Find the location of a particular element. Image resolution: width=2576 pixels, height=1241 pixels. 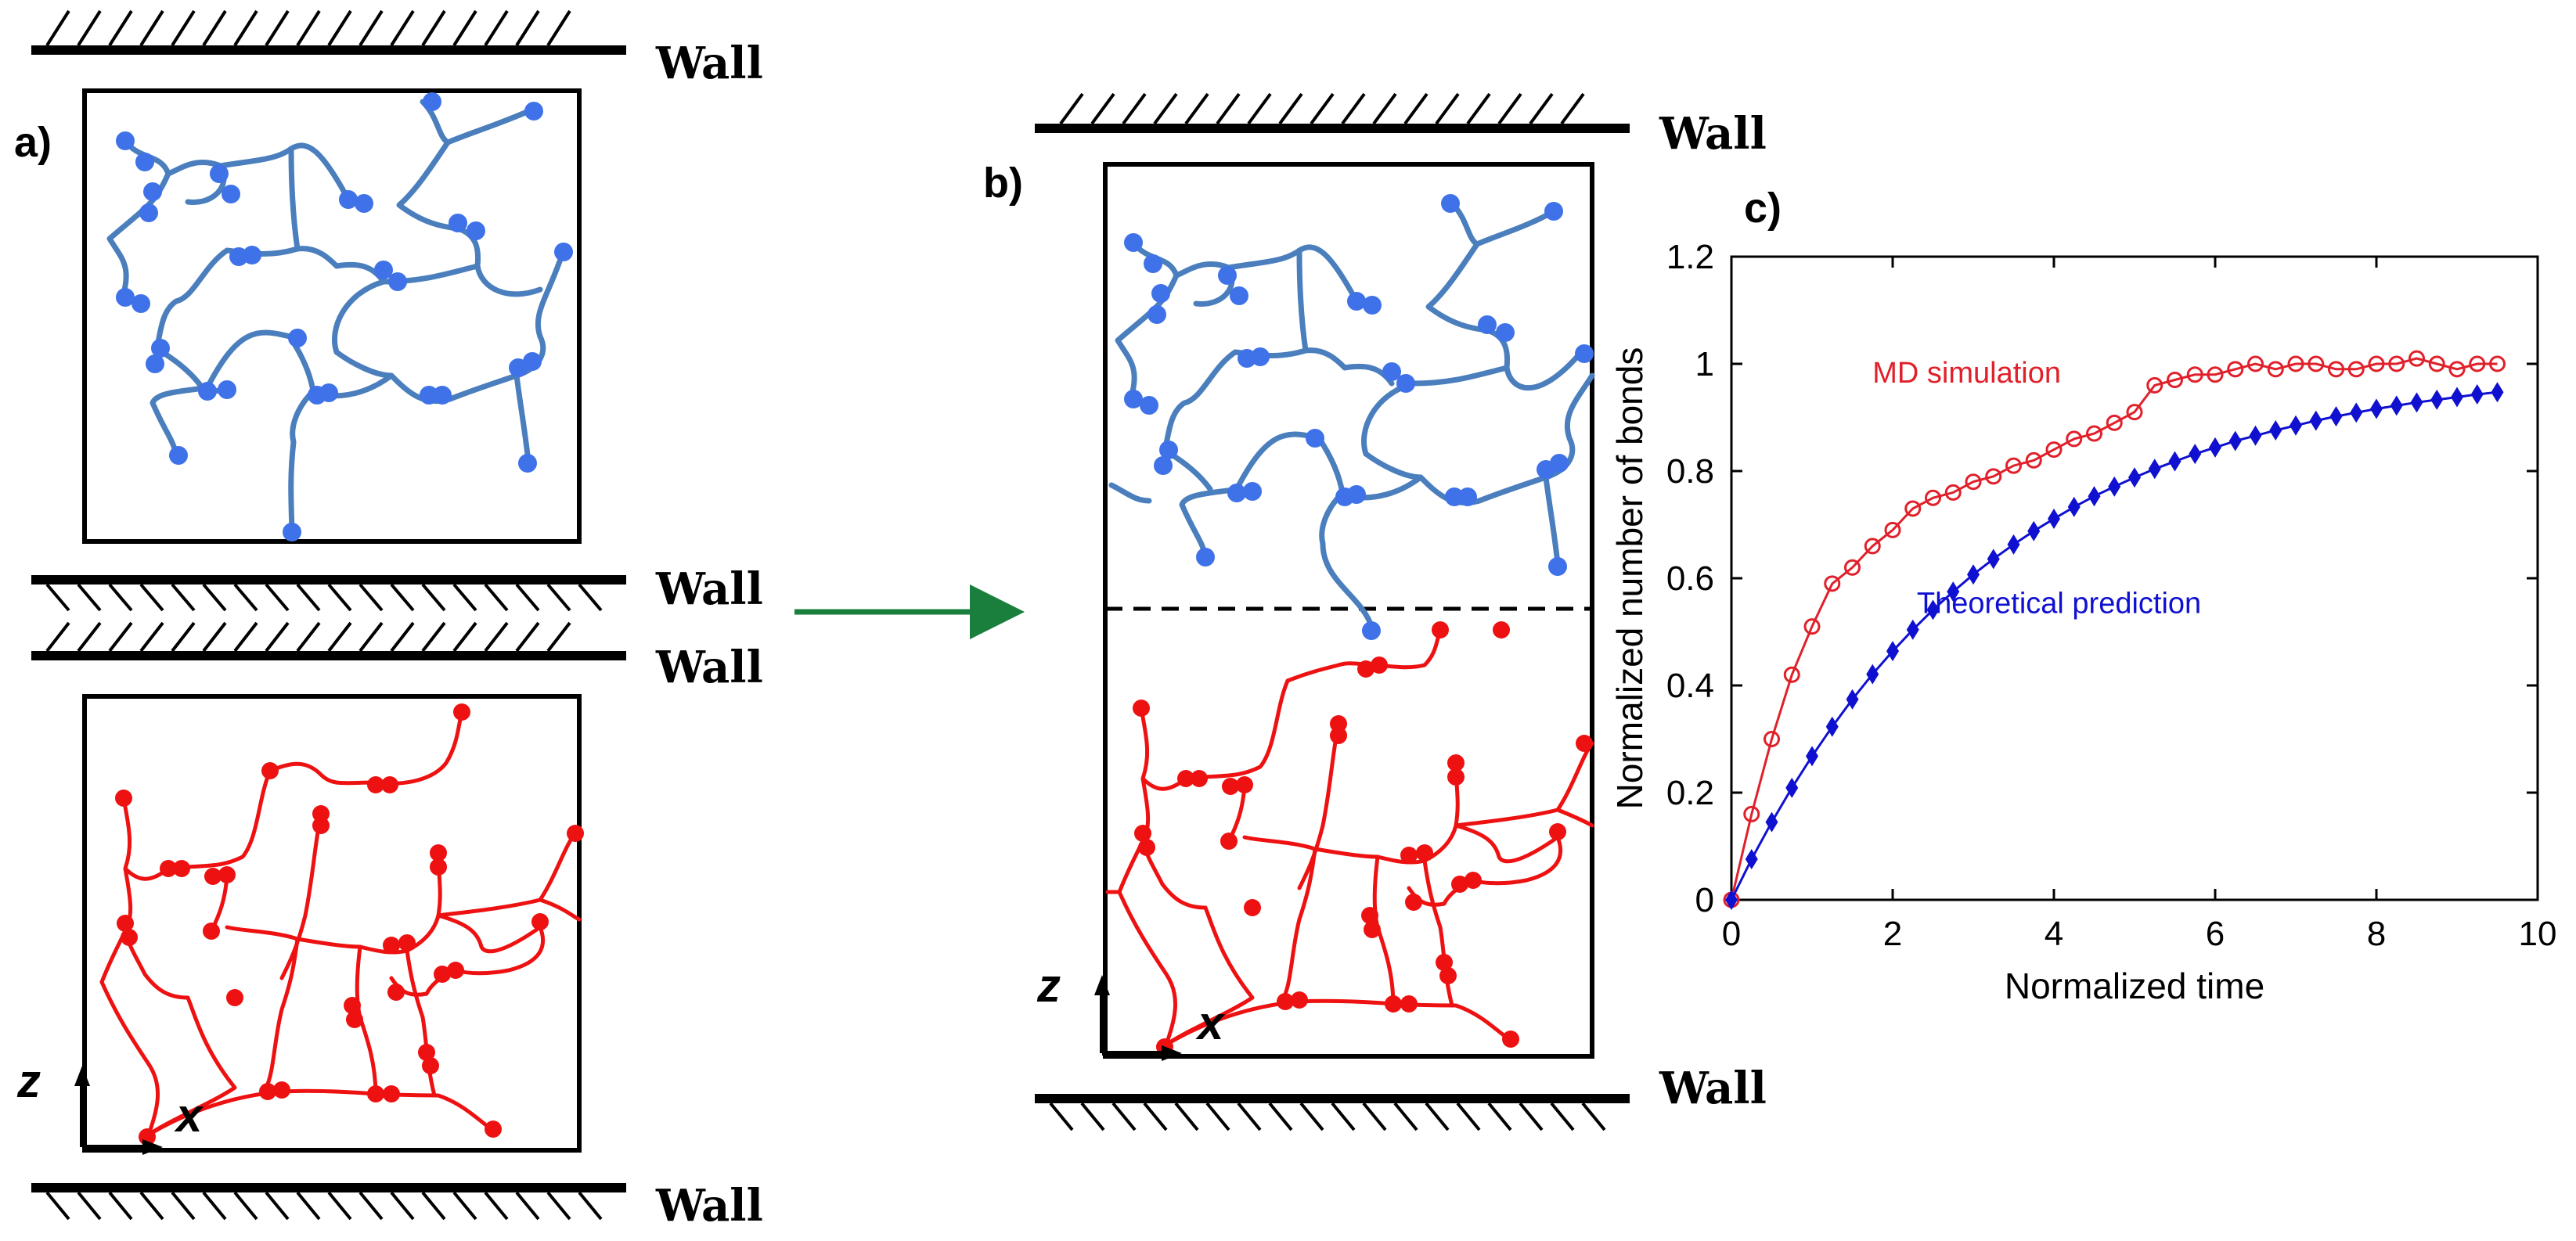

y-tick-label: 0.2 is located at coordinates (1690, 793).